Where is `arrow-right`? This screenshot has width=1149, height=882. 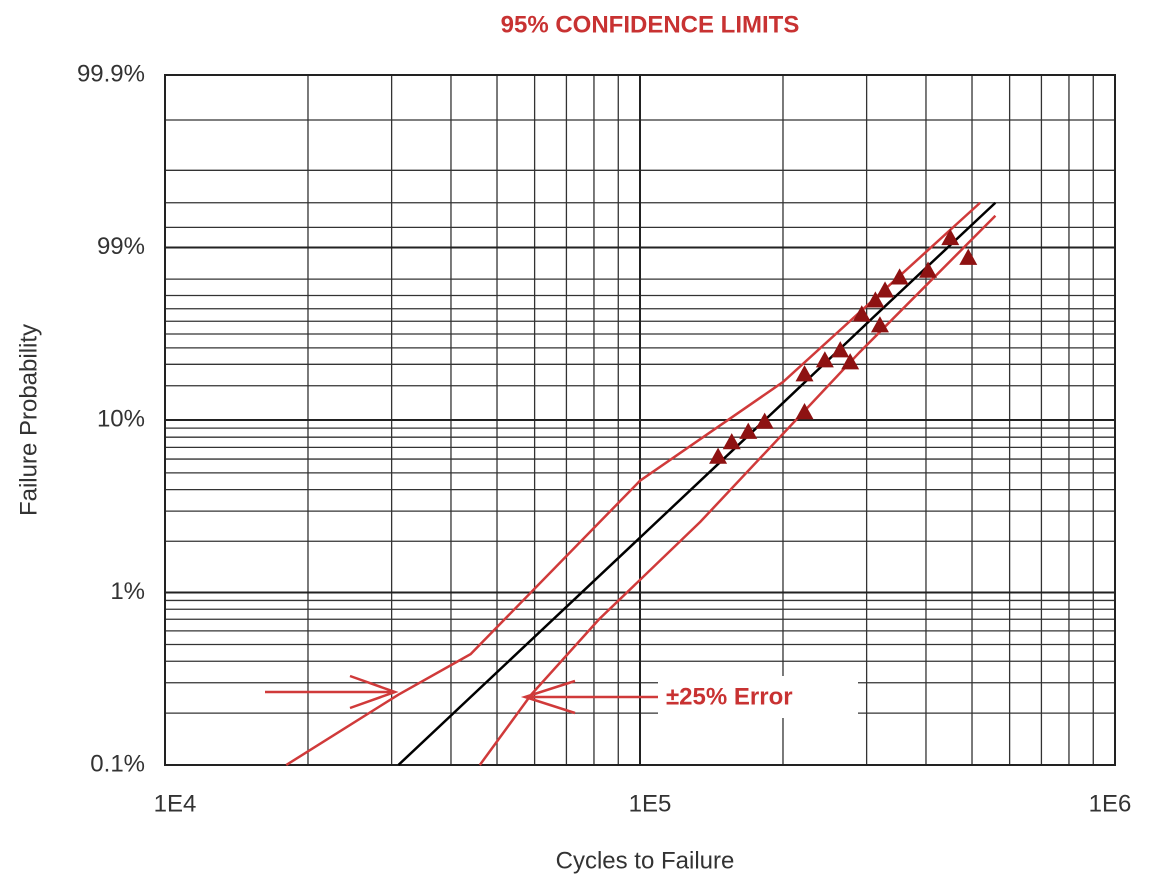 arrow-right is located at coordinates (332, 692).